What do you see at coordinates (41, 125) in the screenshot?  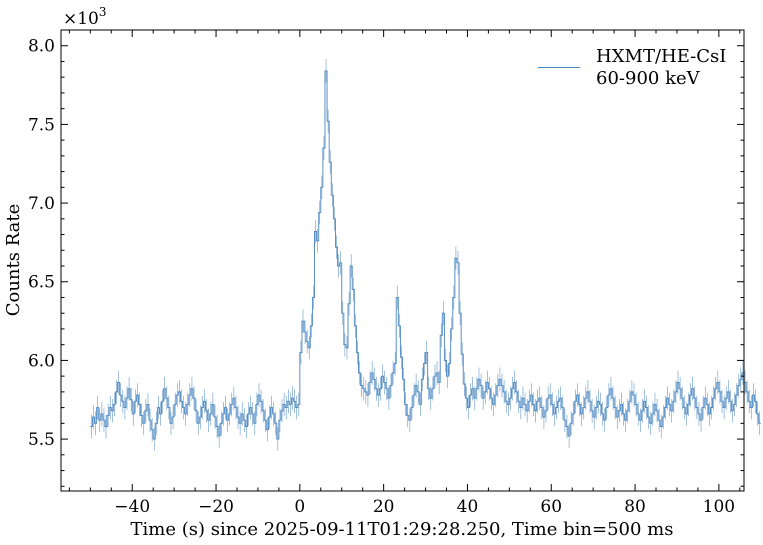 I see `y-tick-label: 7.5` at bounding box center [41, 125].